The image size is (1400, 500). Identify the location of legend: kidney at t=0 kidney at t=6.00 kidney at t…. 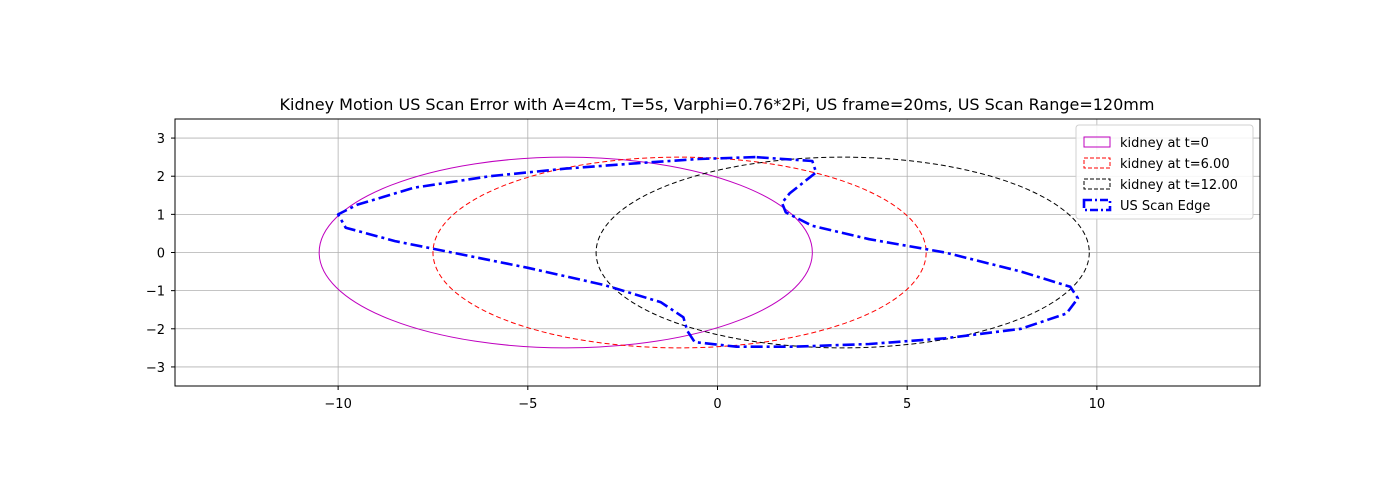
(1164, 172).